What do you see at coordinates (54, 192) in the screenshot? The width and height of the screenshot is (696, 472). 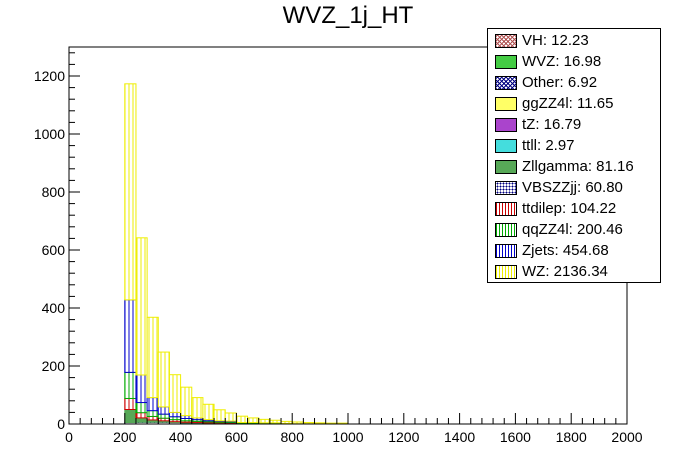 I see `y-tick-label: 800` at bounding box center [54, 192].